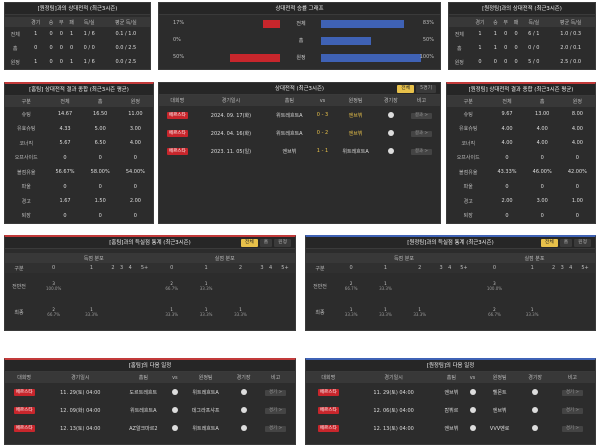  I want to click on header-cell: 대회명, so click(24, 377).